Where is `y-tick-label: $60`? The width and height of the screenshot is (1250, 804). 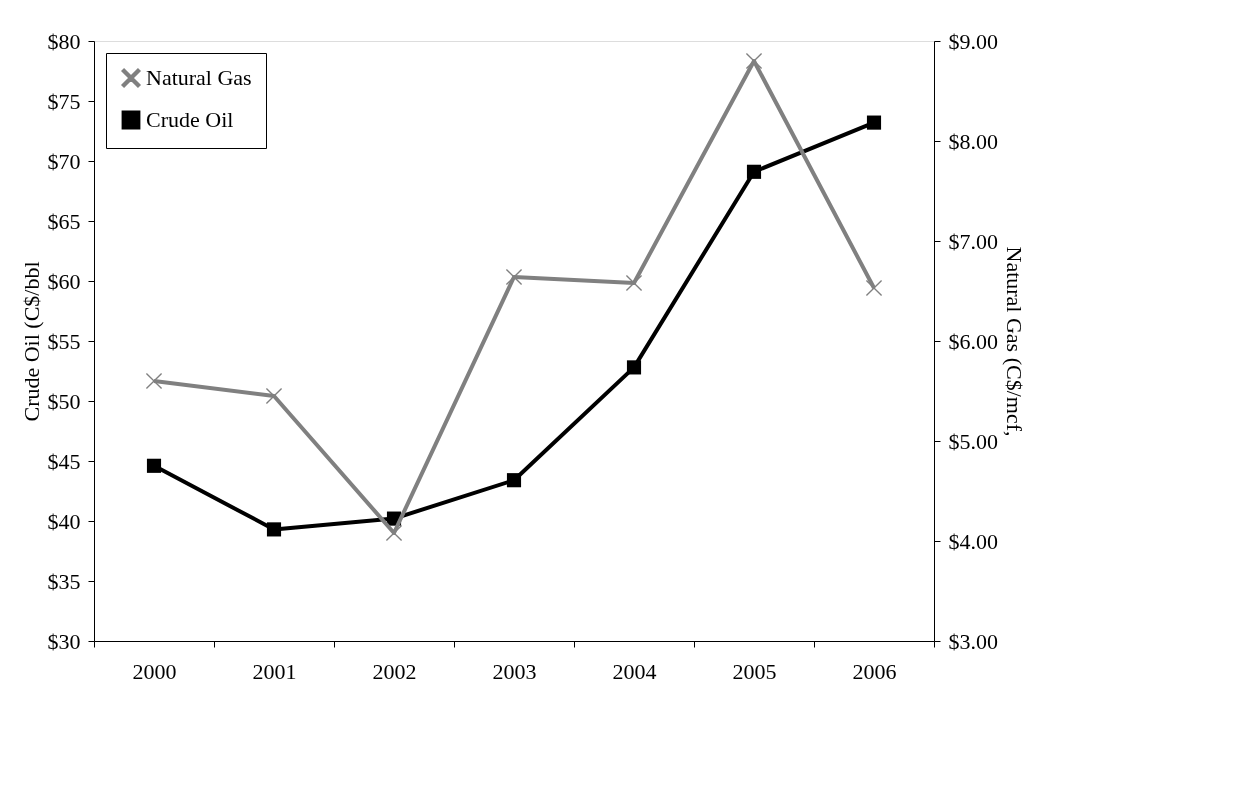 y-tick-label: $60 is located at coordinates (64, 281).